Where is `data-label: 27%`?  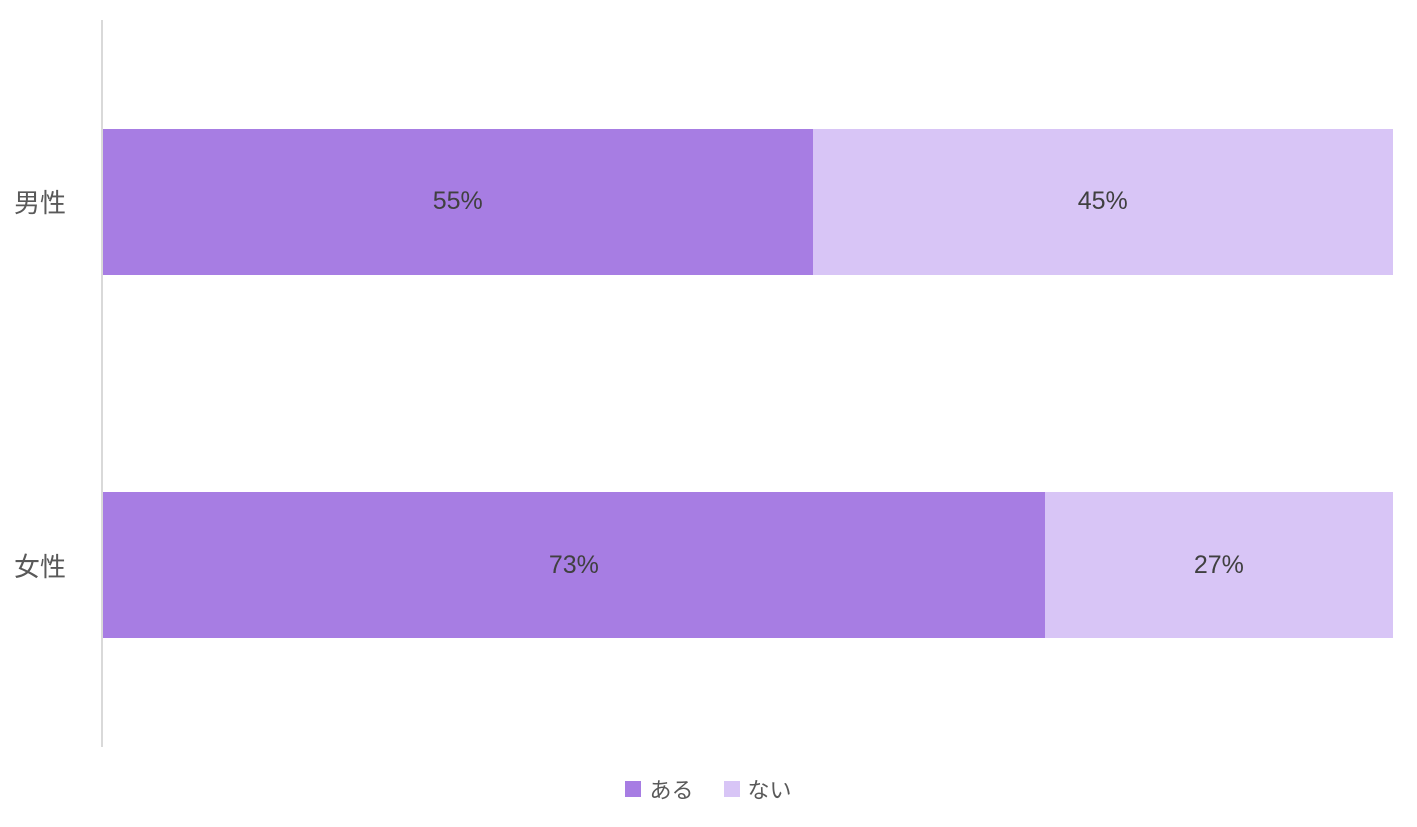 data-label: 27% is located at coordinates (1218, 564).